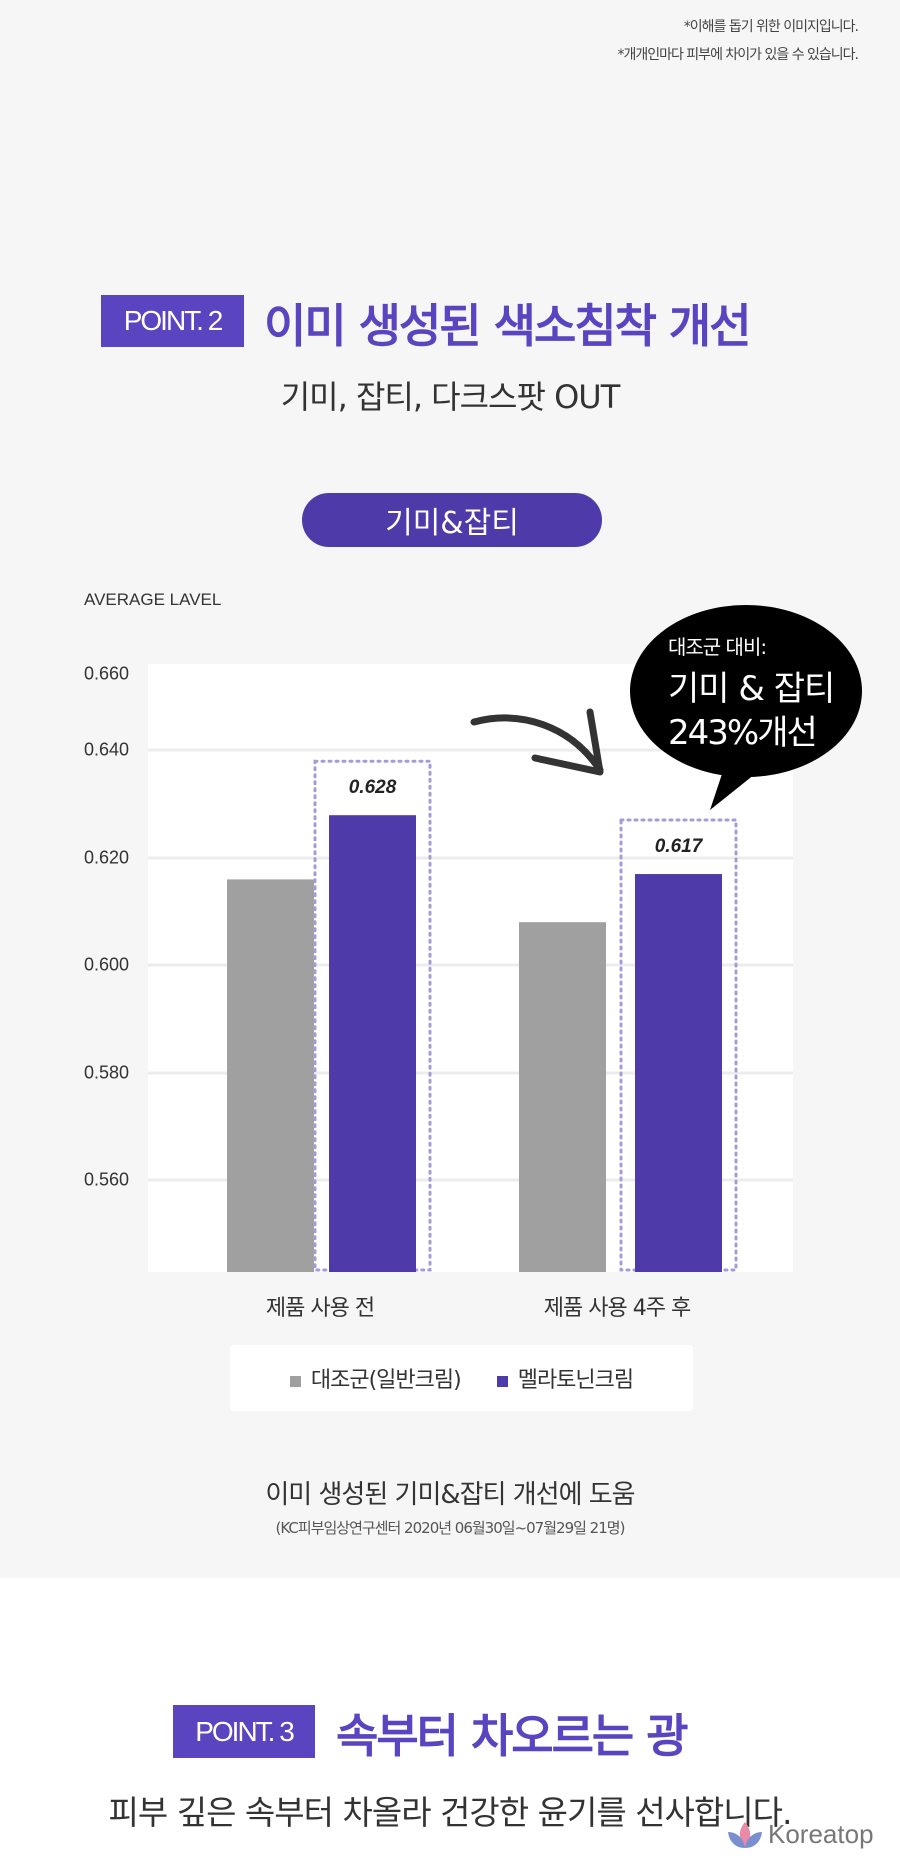 The width and height of the screenshot is (900, 1863). Describe the element at coordinates (745, 1835) in the screenshot. I see `lotus-icon` at that location.